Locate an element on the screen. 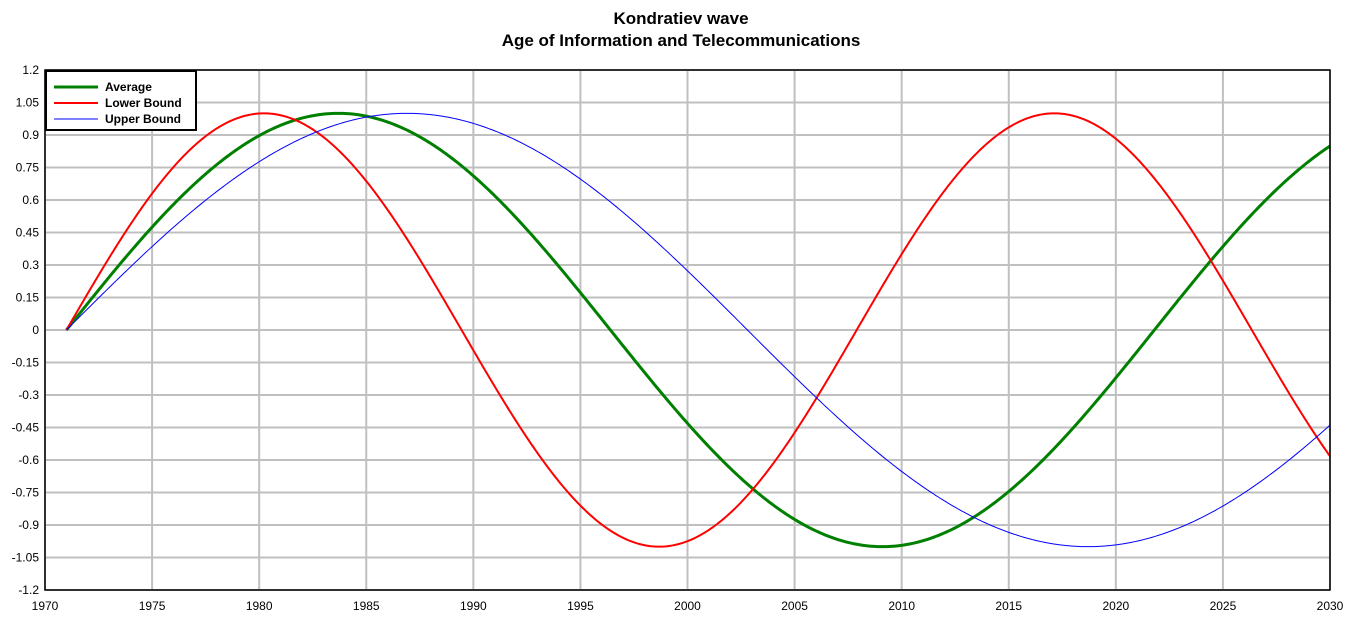 The image size is (1362, 622). x-tick-label: 1995 is located at coordinates (580, 606).